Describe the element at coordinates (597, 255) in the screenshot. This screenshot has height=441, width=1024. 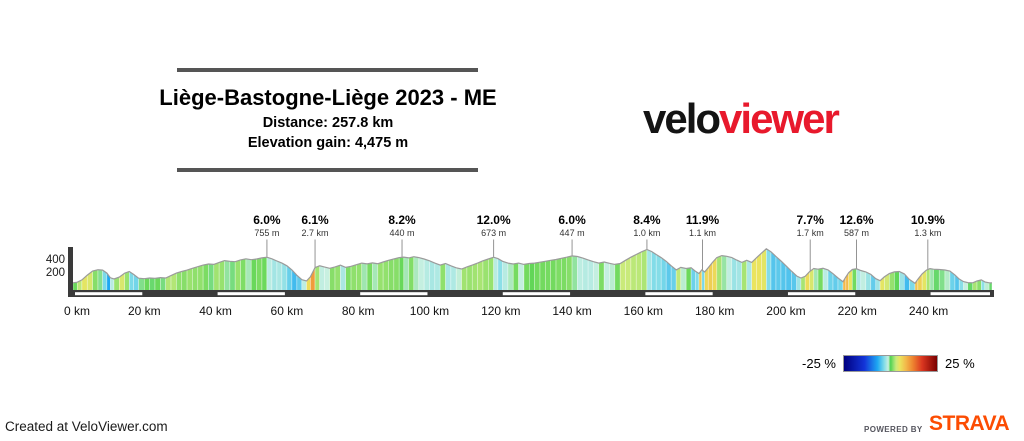
I see `climb-lines` at that location.